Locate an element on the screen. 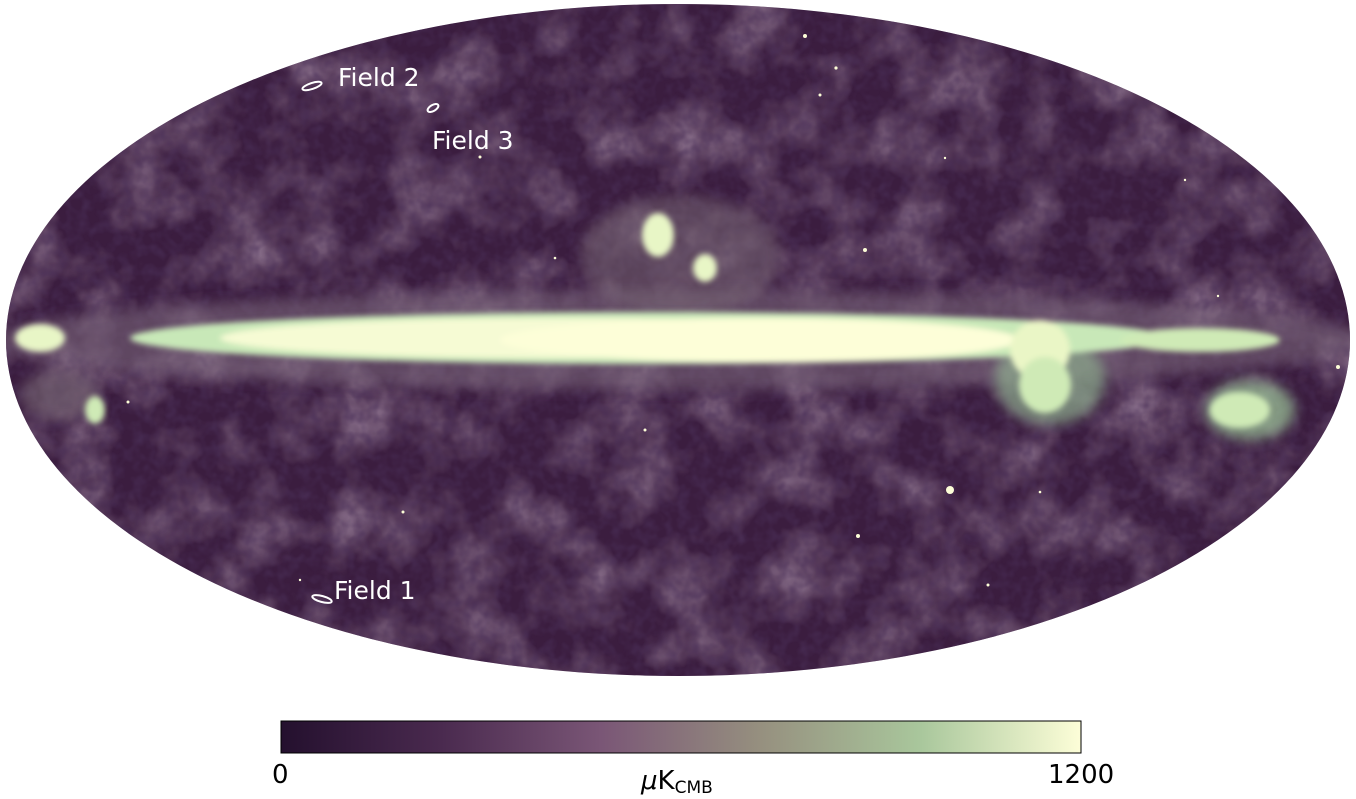 The width and height of the screenshot is (1356, 799). field-2-outline is located at coordinates (312, 86).